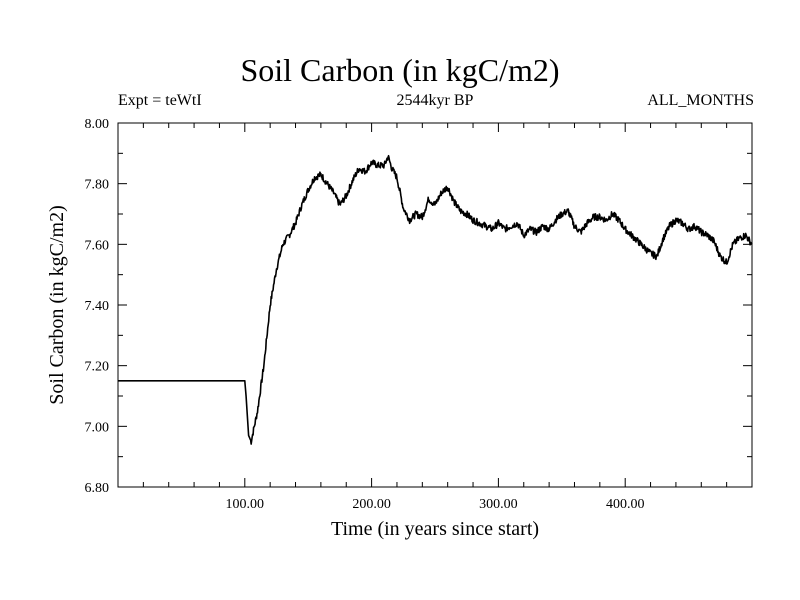 This screenshot has width=800, height=600. What do you see at coordinates (57, 304) in the screenshot?
I see `y-axis-label: Soil Carbon (in kgC/m2)` at bounding box center [57, 304].